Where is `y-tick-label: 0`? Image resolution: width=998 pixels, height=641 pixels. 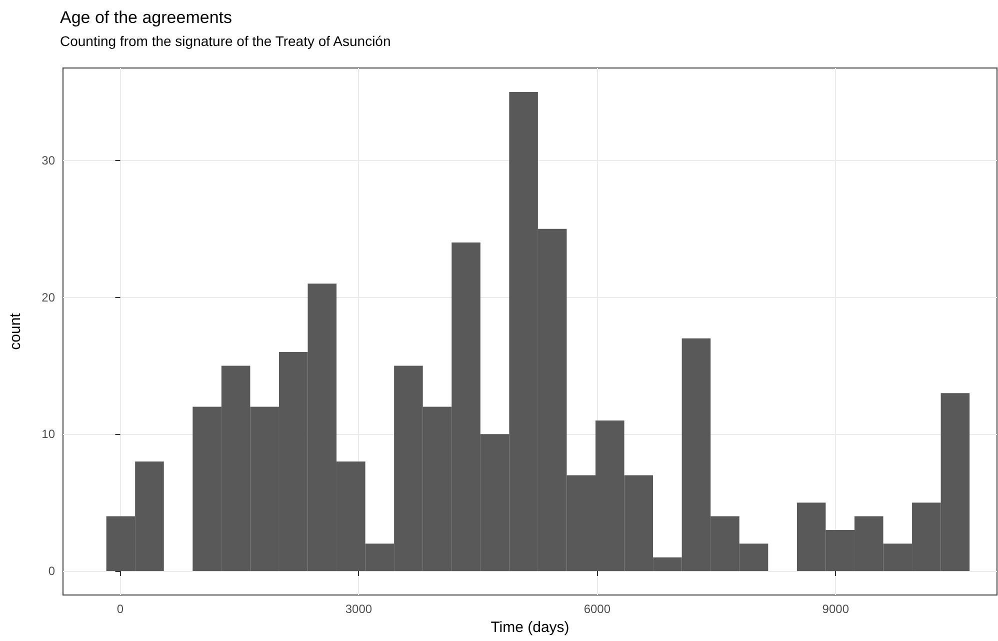
y-tick-label: 0 is located at coordinates (52, 571).